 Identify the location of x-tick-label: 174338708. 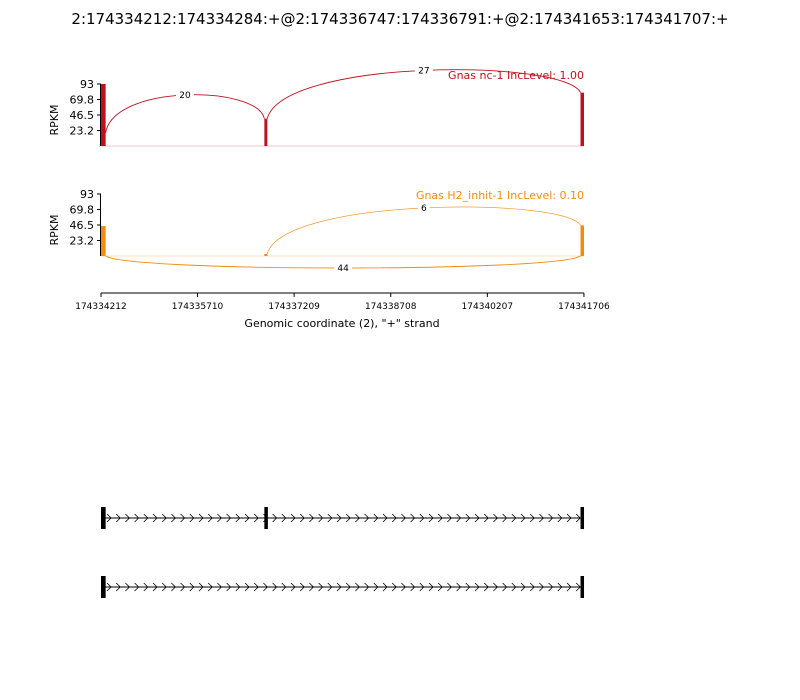
(391, 307).